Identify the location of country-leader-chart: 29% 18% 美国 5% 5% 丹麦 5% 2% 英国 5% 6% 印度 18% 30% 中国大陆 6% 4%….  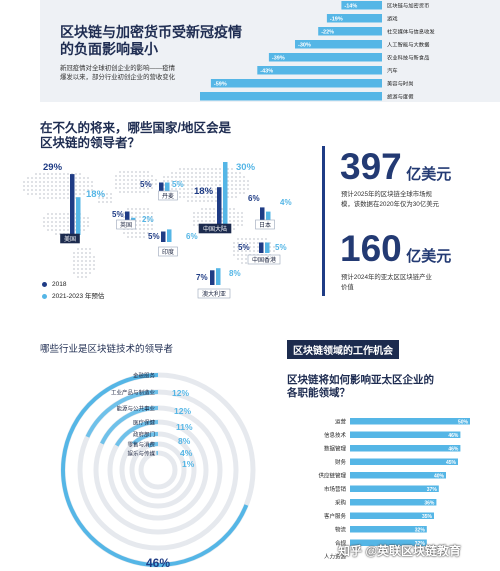
(157, 230).